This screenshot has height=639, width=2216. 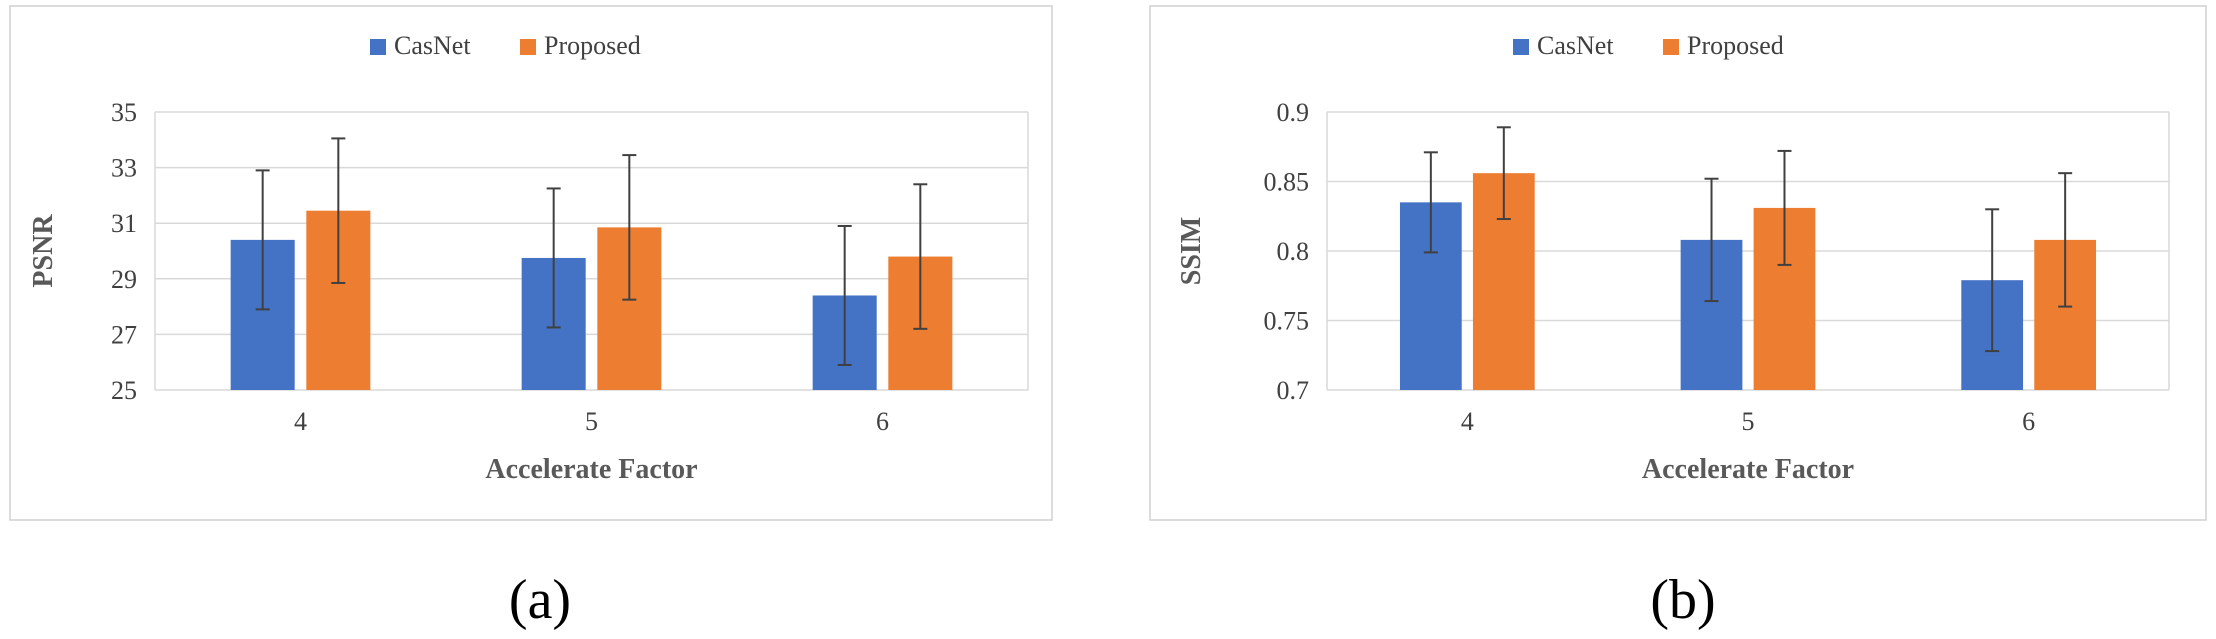 I want to click on y-axis-title: PSNR, so click(x=43, y=251).